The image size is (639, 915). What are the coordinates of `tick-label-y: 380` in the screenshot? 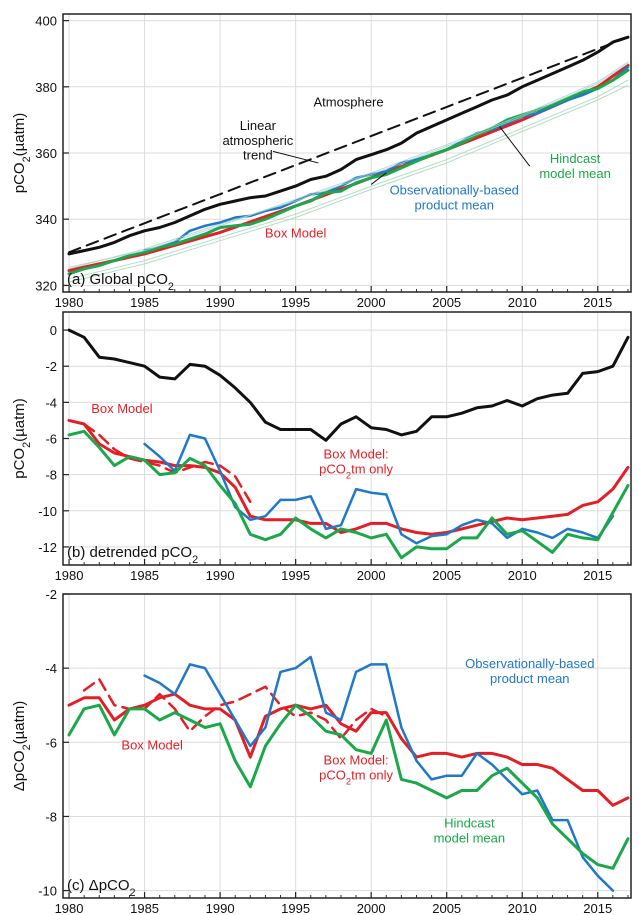 It's located at (46, 87).